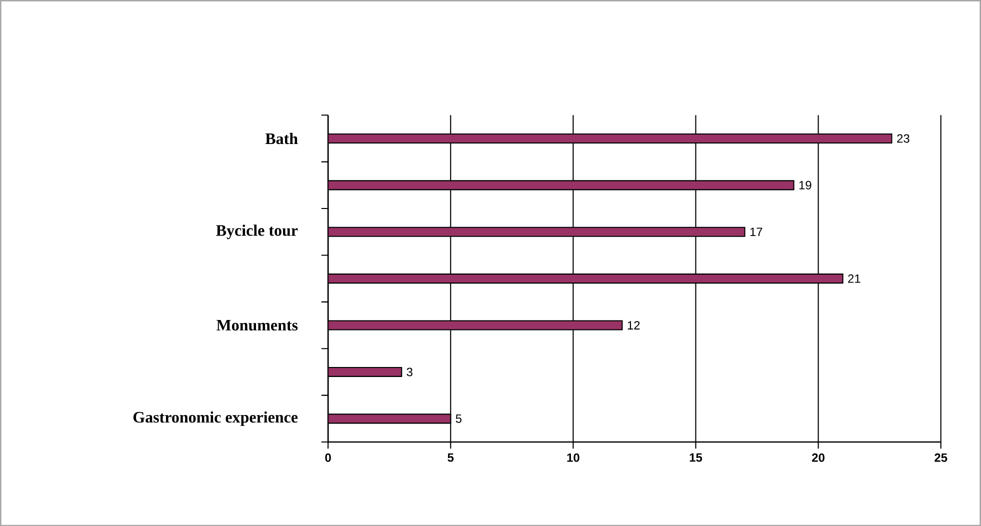  What do you see at coordinates (281, 138) in the screenshot?
I see `y-tick-label: Bath` at bounding box center [281, 138].